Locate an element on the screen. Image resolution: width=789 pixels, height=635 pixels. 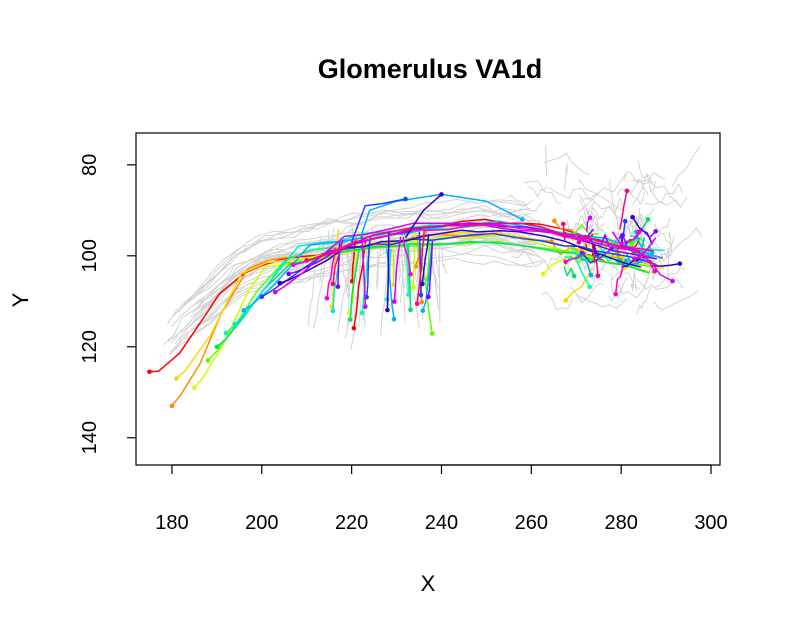
y-axis-label: Y is located at coordinates (20, 299).